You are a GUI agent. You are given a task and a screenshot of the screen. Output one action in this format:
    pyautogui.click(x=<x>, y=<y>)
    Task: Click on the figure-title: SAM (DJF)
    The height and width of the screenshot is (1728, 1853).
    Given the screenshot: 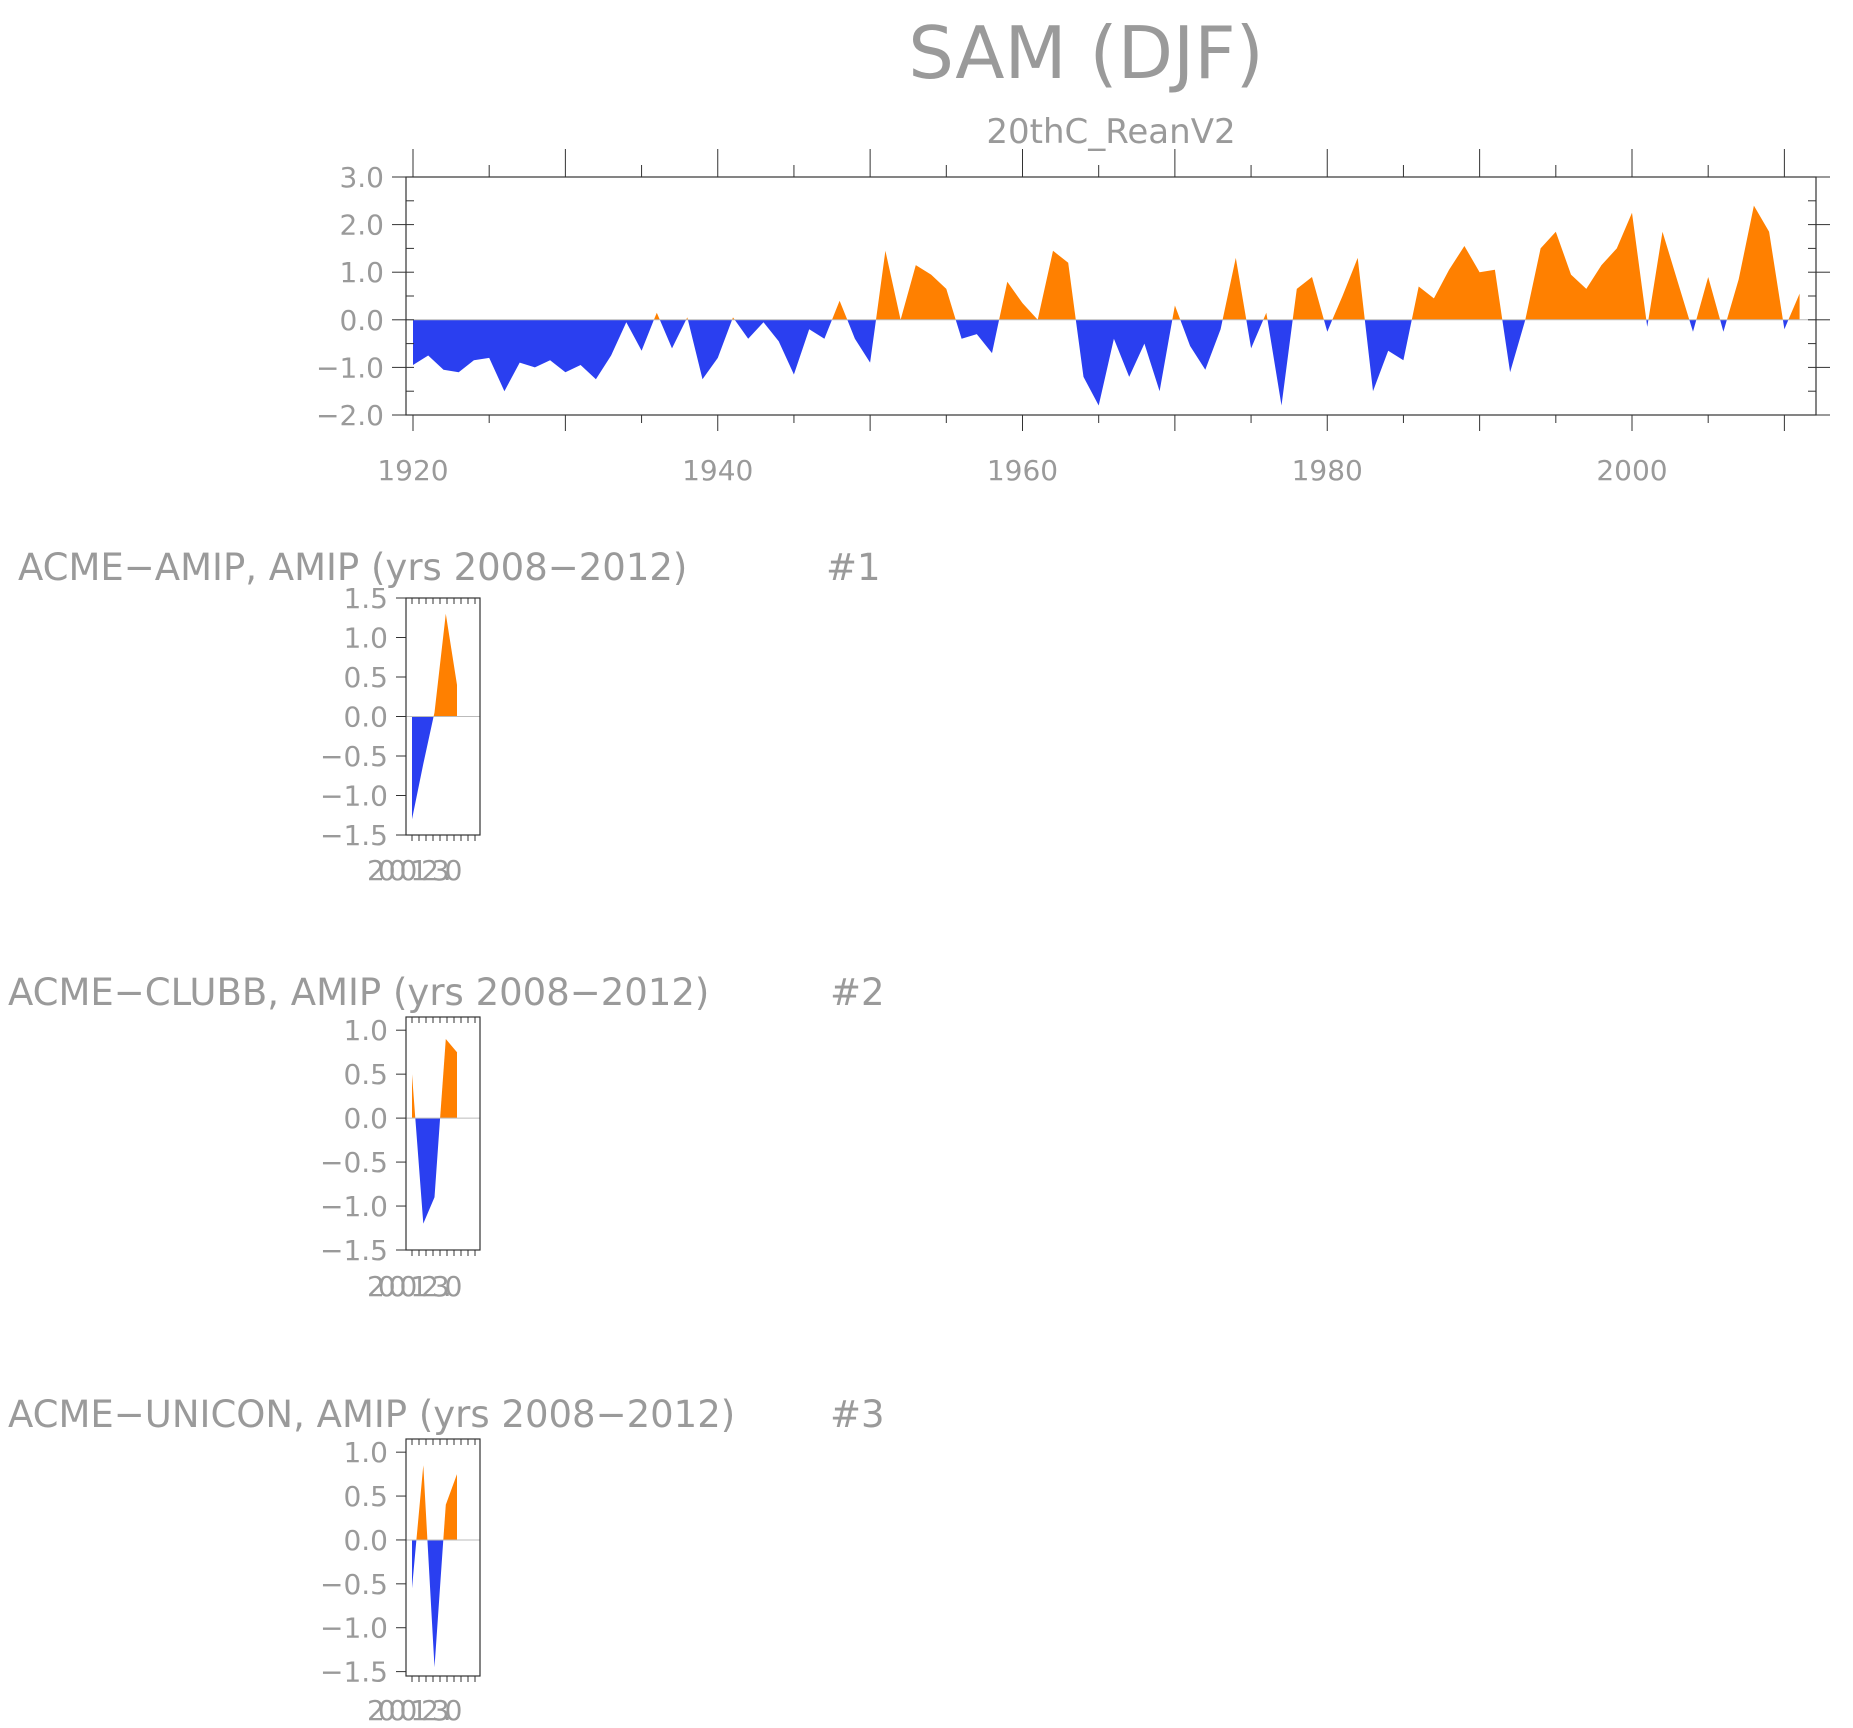 What is the action you would take?
    pyautogui.click(x=1086, y=53)
    